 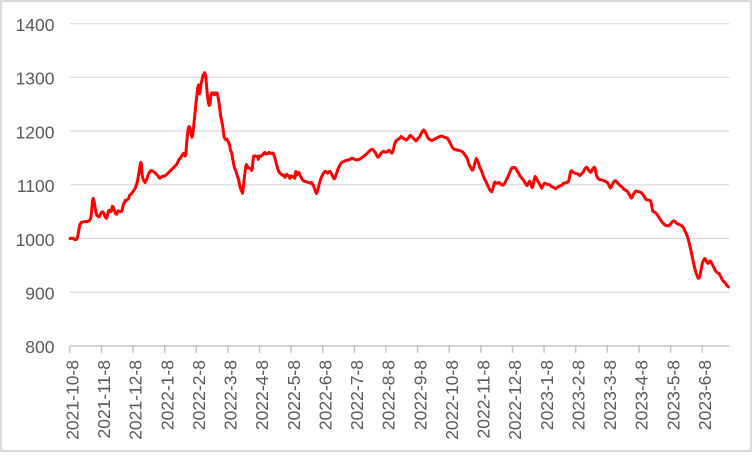 I want to click on svg-text: 2021-11-8, so click(x=104, y=399).